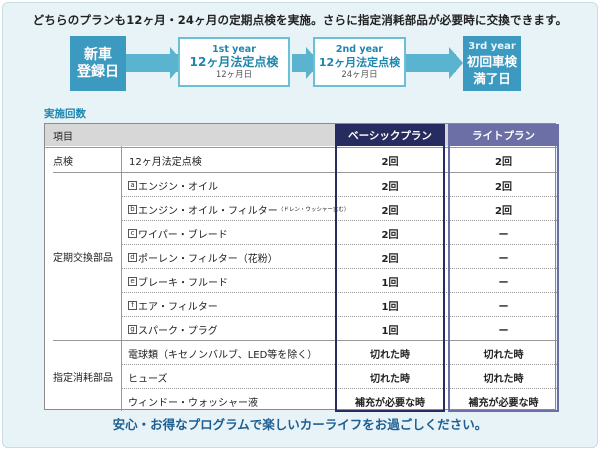 The height and width of the screenshot is (450, 600). What do you see at coordinates (390, 135) in the screenshot?
I see `header-basic-plan: ベーシックプラン` at bounding box center [390, 135].